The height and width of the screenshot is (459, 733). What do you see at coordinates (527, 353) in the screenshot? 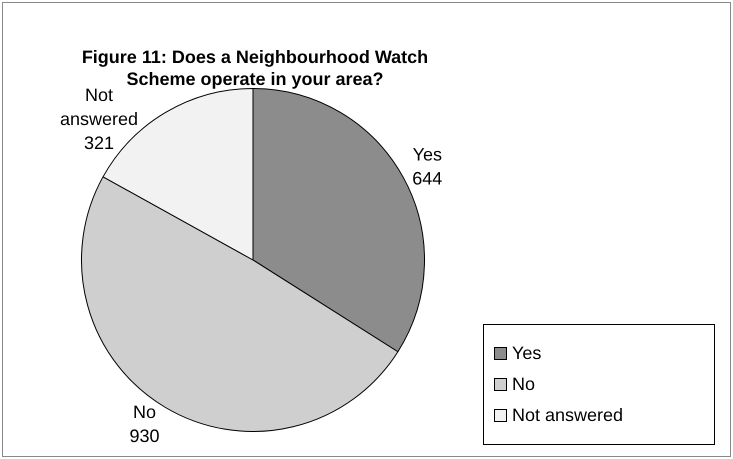
I see `legend-label: Yes` at bounding box center [527, 353].